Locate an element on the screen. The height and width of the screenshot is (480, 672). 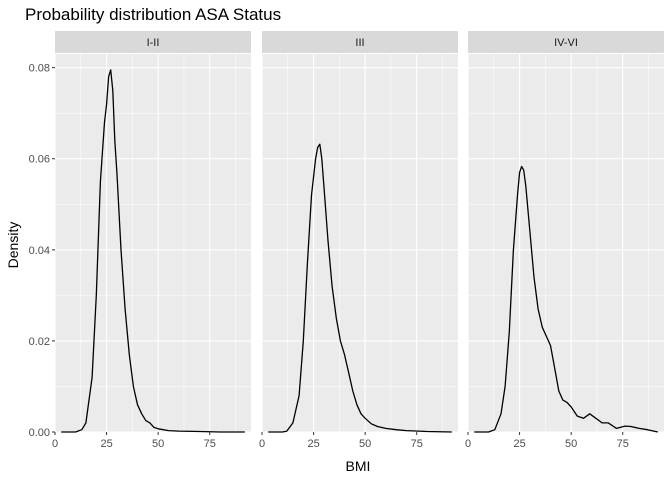
y-axis-title: Density is located at coordinates (13, 245).